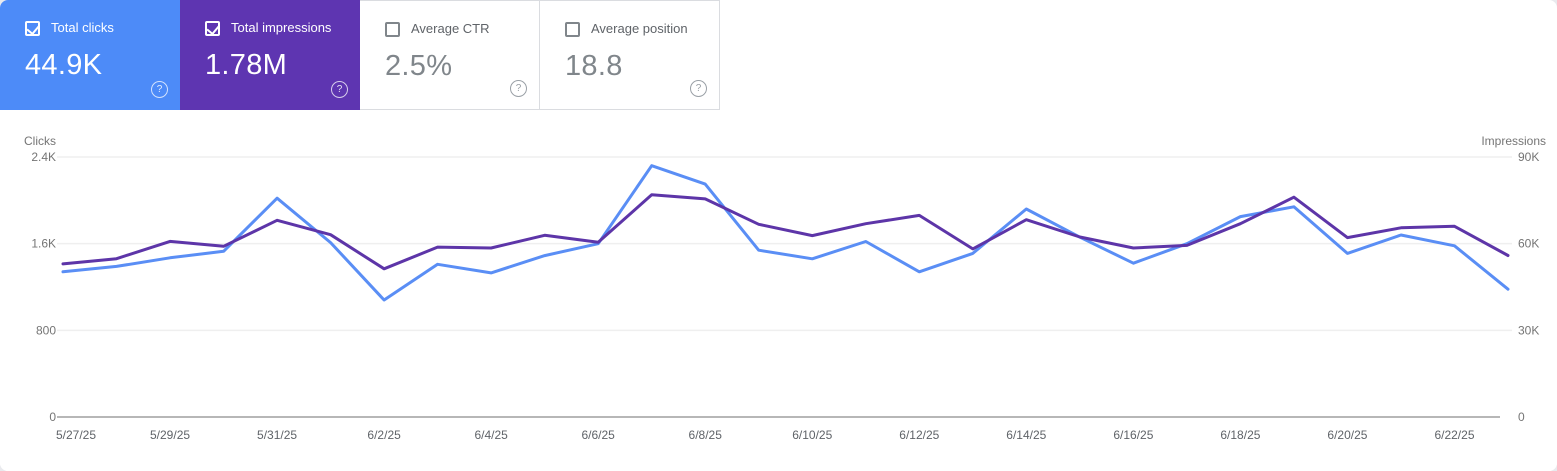 This screenshot has height=471, width=1557. I want to click on right-axis-tick: 90K, so click(1528, 157).